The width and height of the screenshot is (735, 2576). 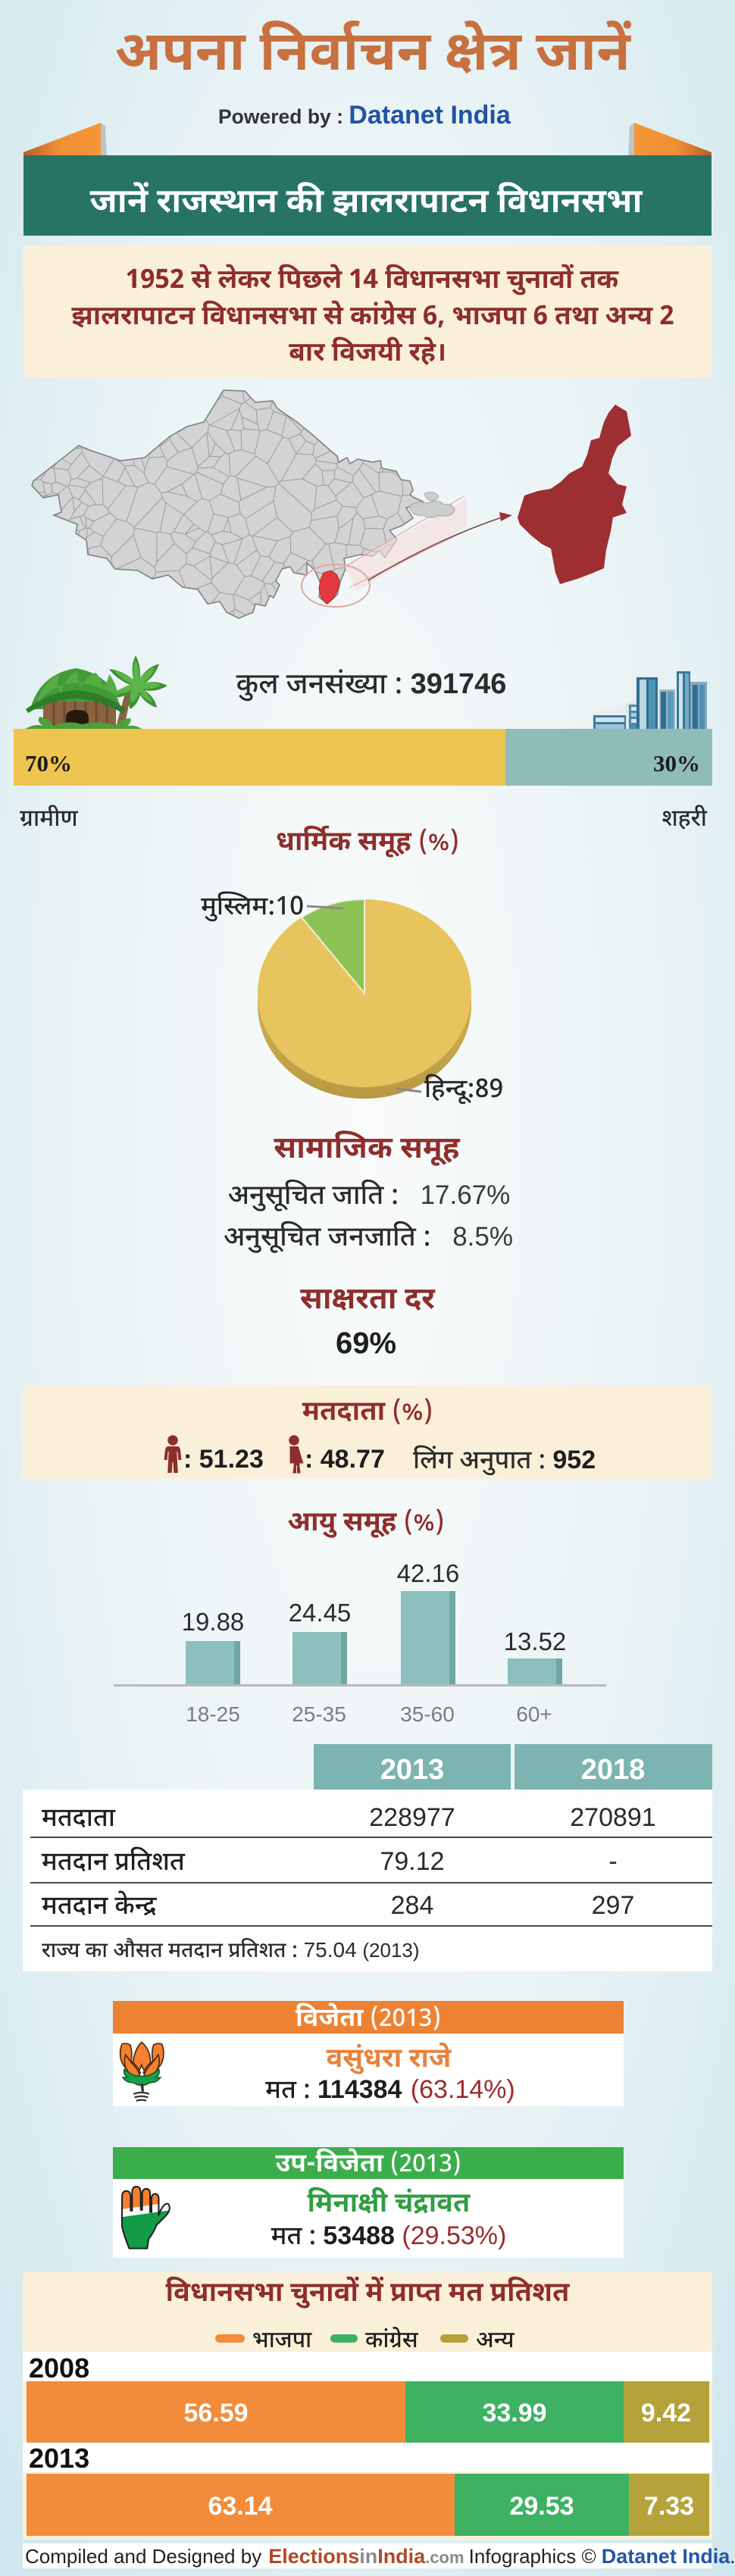 What do you see at coordinates (412, 1905) in the screenshot?
I see `svg-text: 284` at bounding box center [412, 1905].